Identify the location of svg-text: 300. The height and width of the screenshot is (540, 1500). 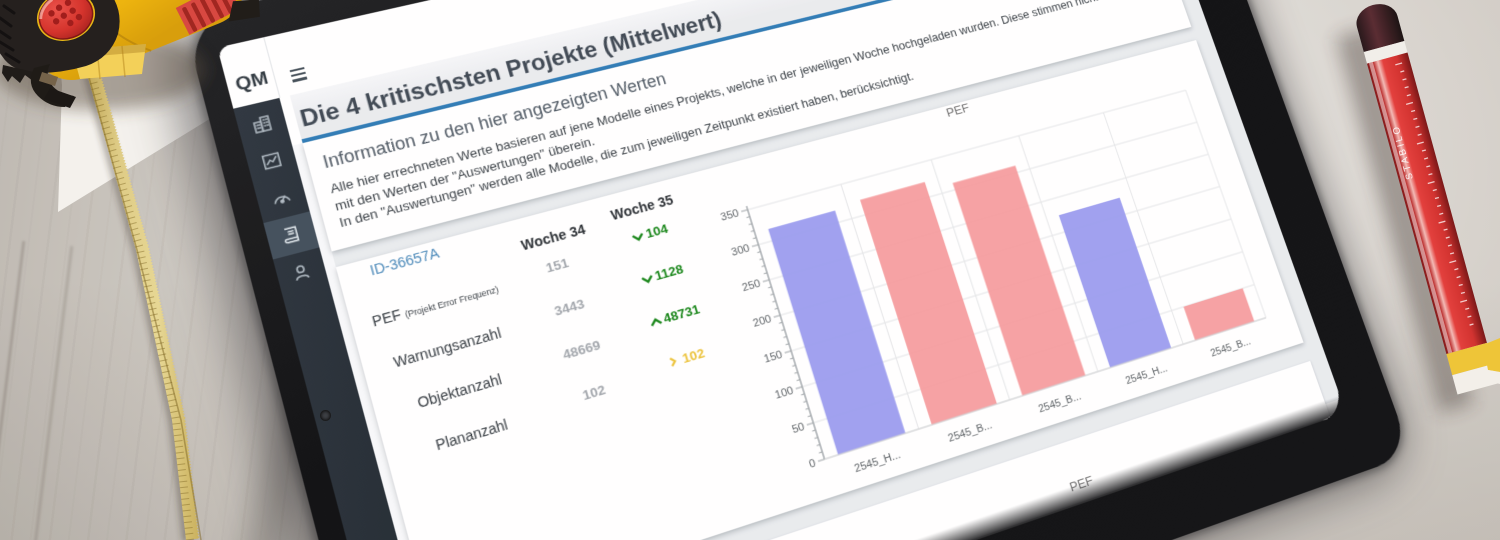
(741, 249).